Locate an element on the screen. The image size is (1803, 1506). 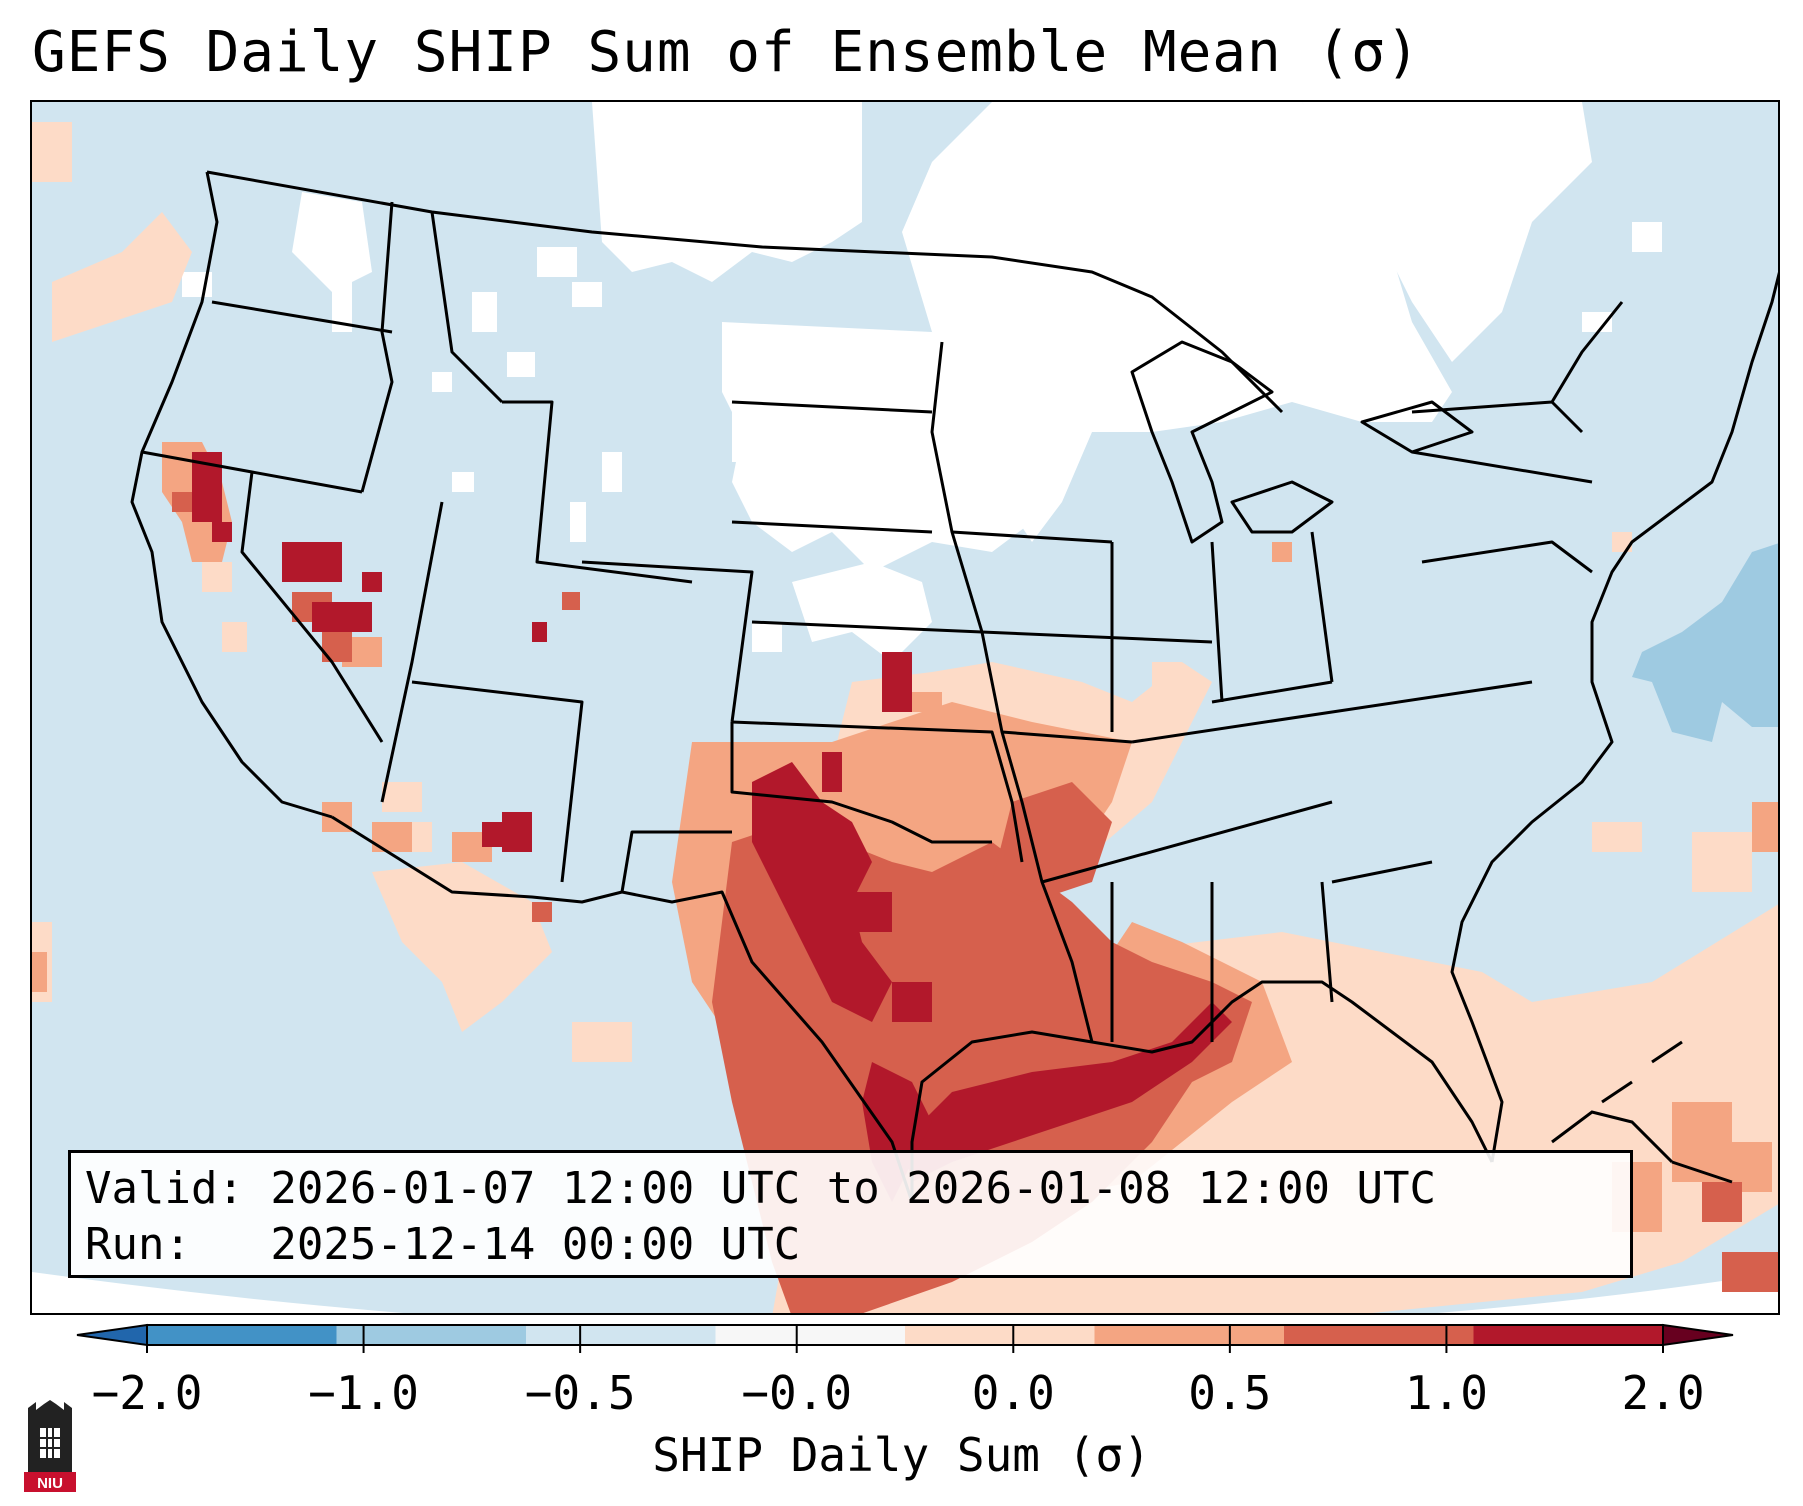
colorbar-tick-label: 2.0 is located at coordinates (1663, 1393).